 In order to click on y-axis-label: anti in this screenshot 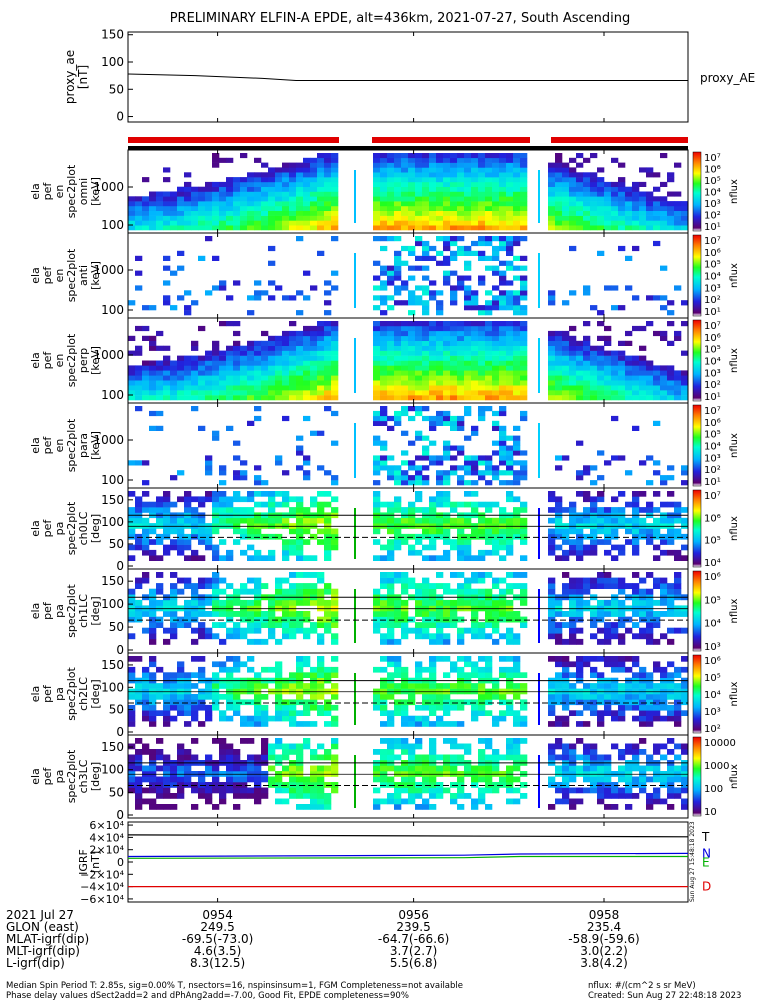, I will do `click(83, 275)`.